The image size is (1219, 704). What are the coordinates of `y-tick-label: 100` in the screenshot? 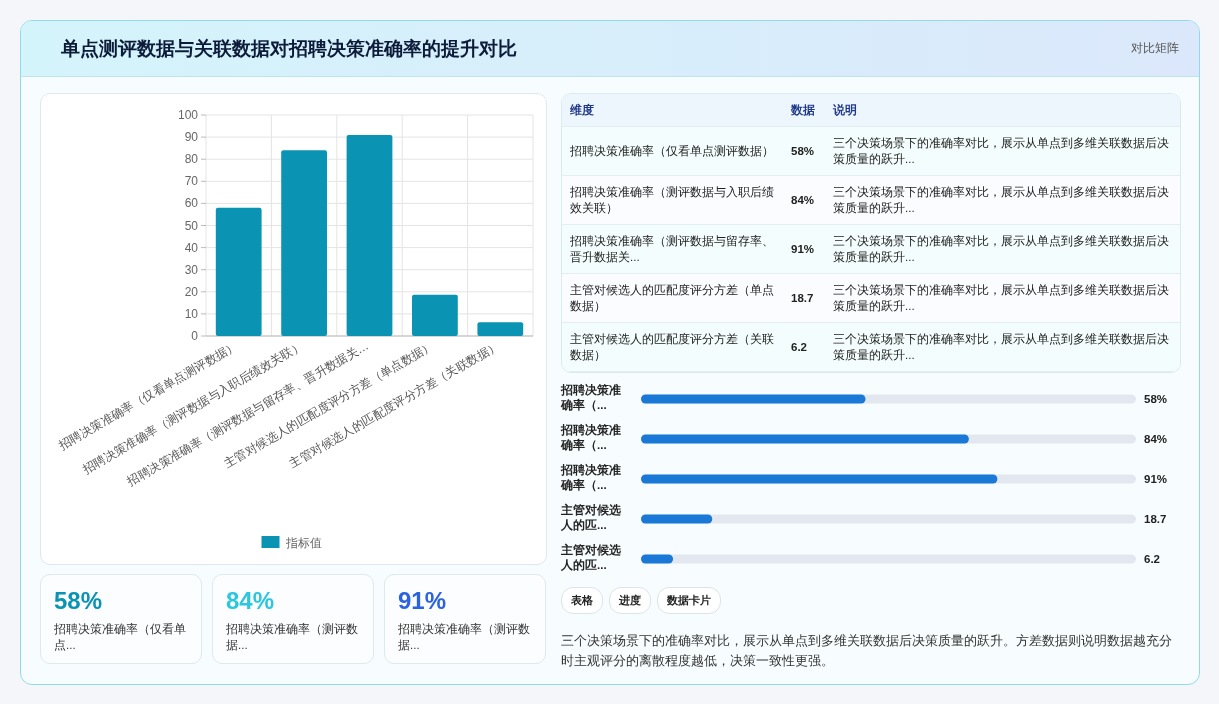 It's located at (188, 115).